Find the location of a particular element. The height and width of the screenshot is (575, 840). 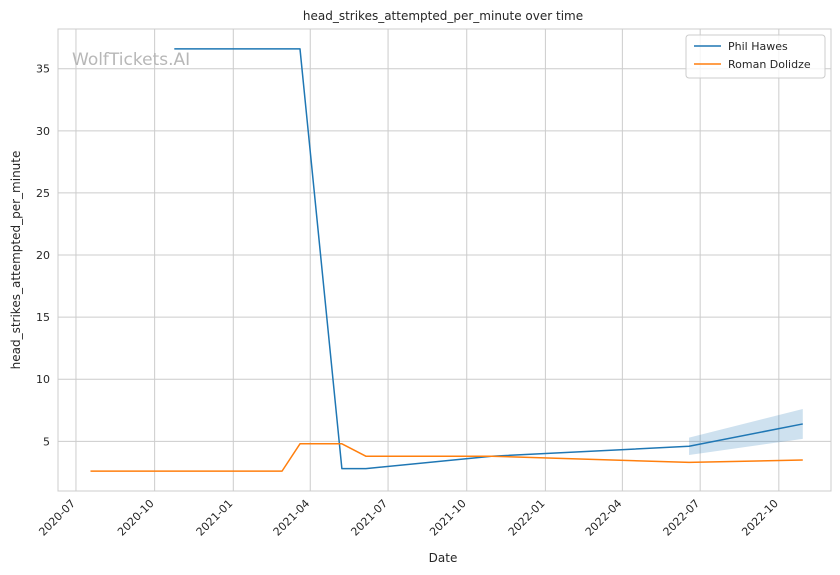

y-tick-label: 15 is located at coordinates (43, 317).